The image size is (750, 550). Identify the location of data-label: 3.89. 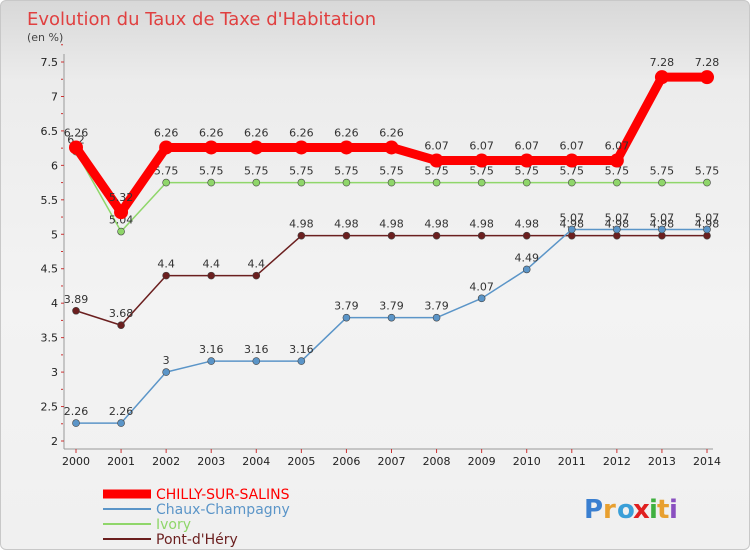
(76, 299).